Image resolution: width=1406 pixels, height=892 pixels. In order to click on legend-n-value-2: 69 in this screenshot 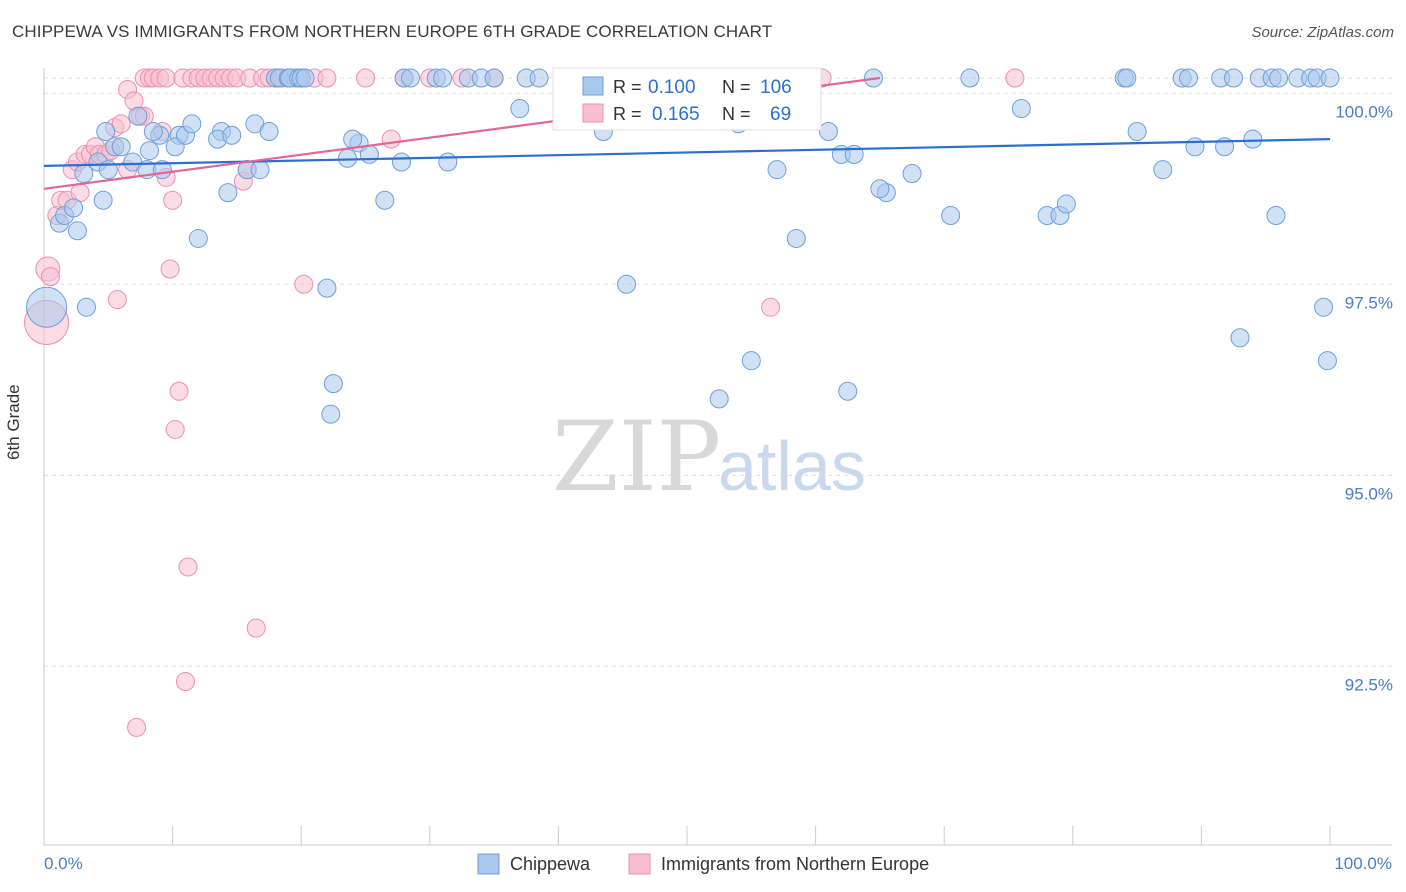, I will do `click(780, 114)`.